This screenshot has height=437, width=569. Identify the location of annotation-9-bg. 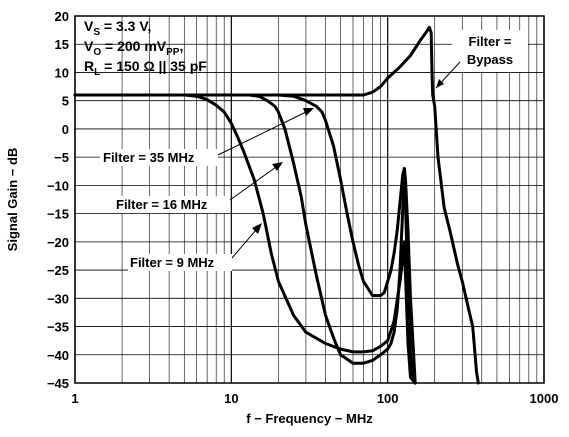
(180, 262).